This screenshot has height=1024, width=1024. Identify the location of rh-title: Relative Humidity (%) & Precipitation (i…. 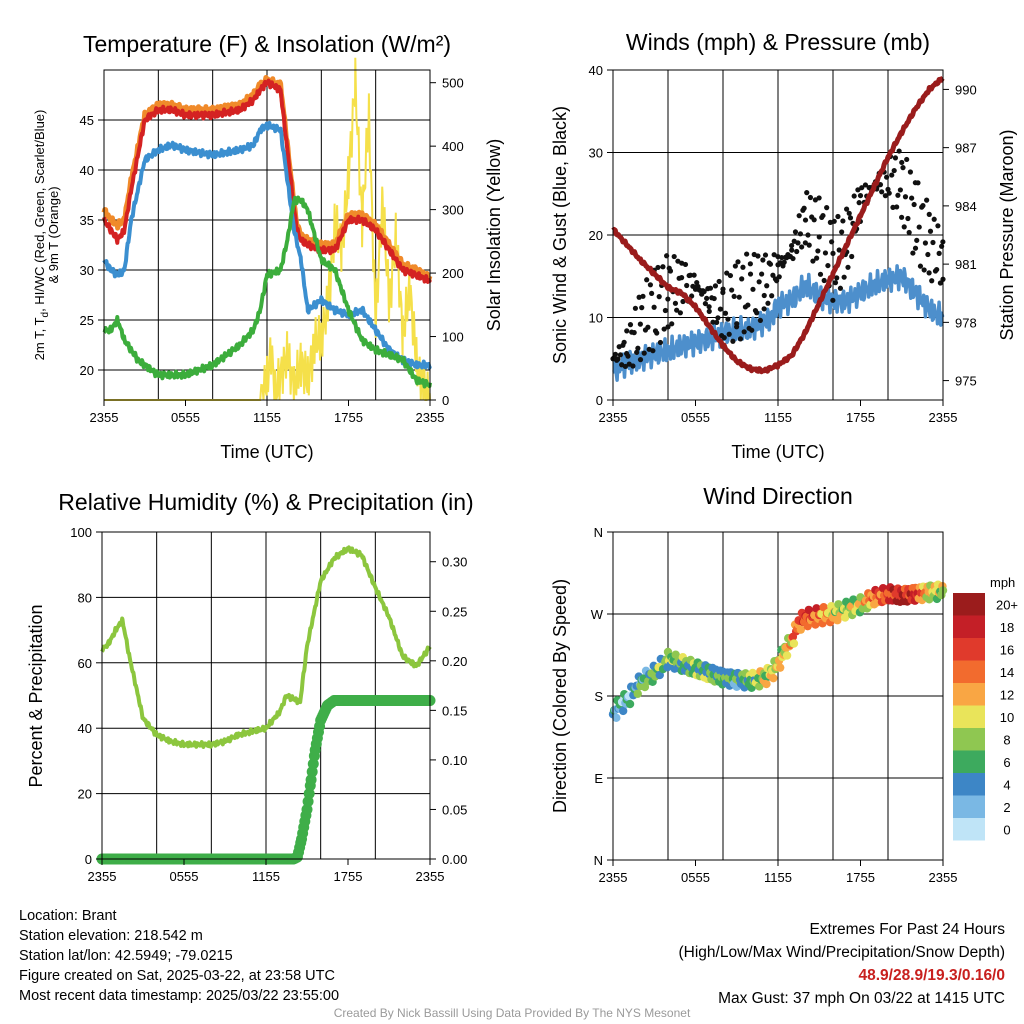
(265, 502).